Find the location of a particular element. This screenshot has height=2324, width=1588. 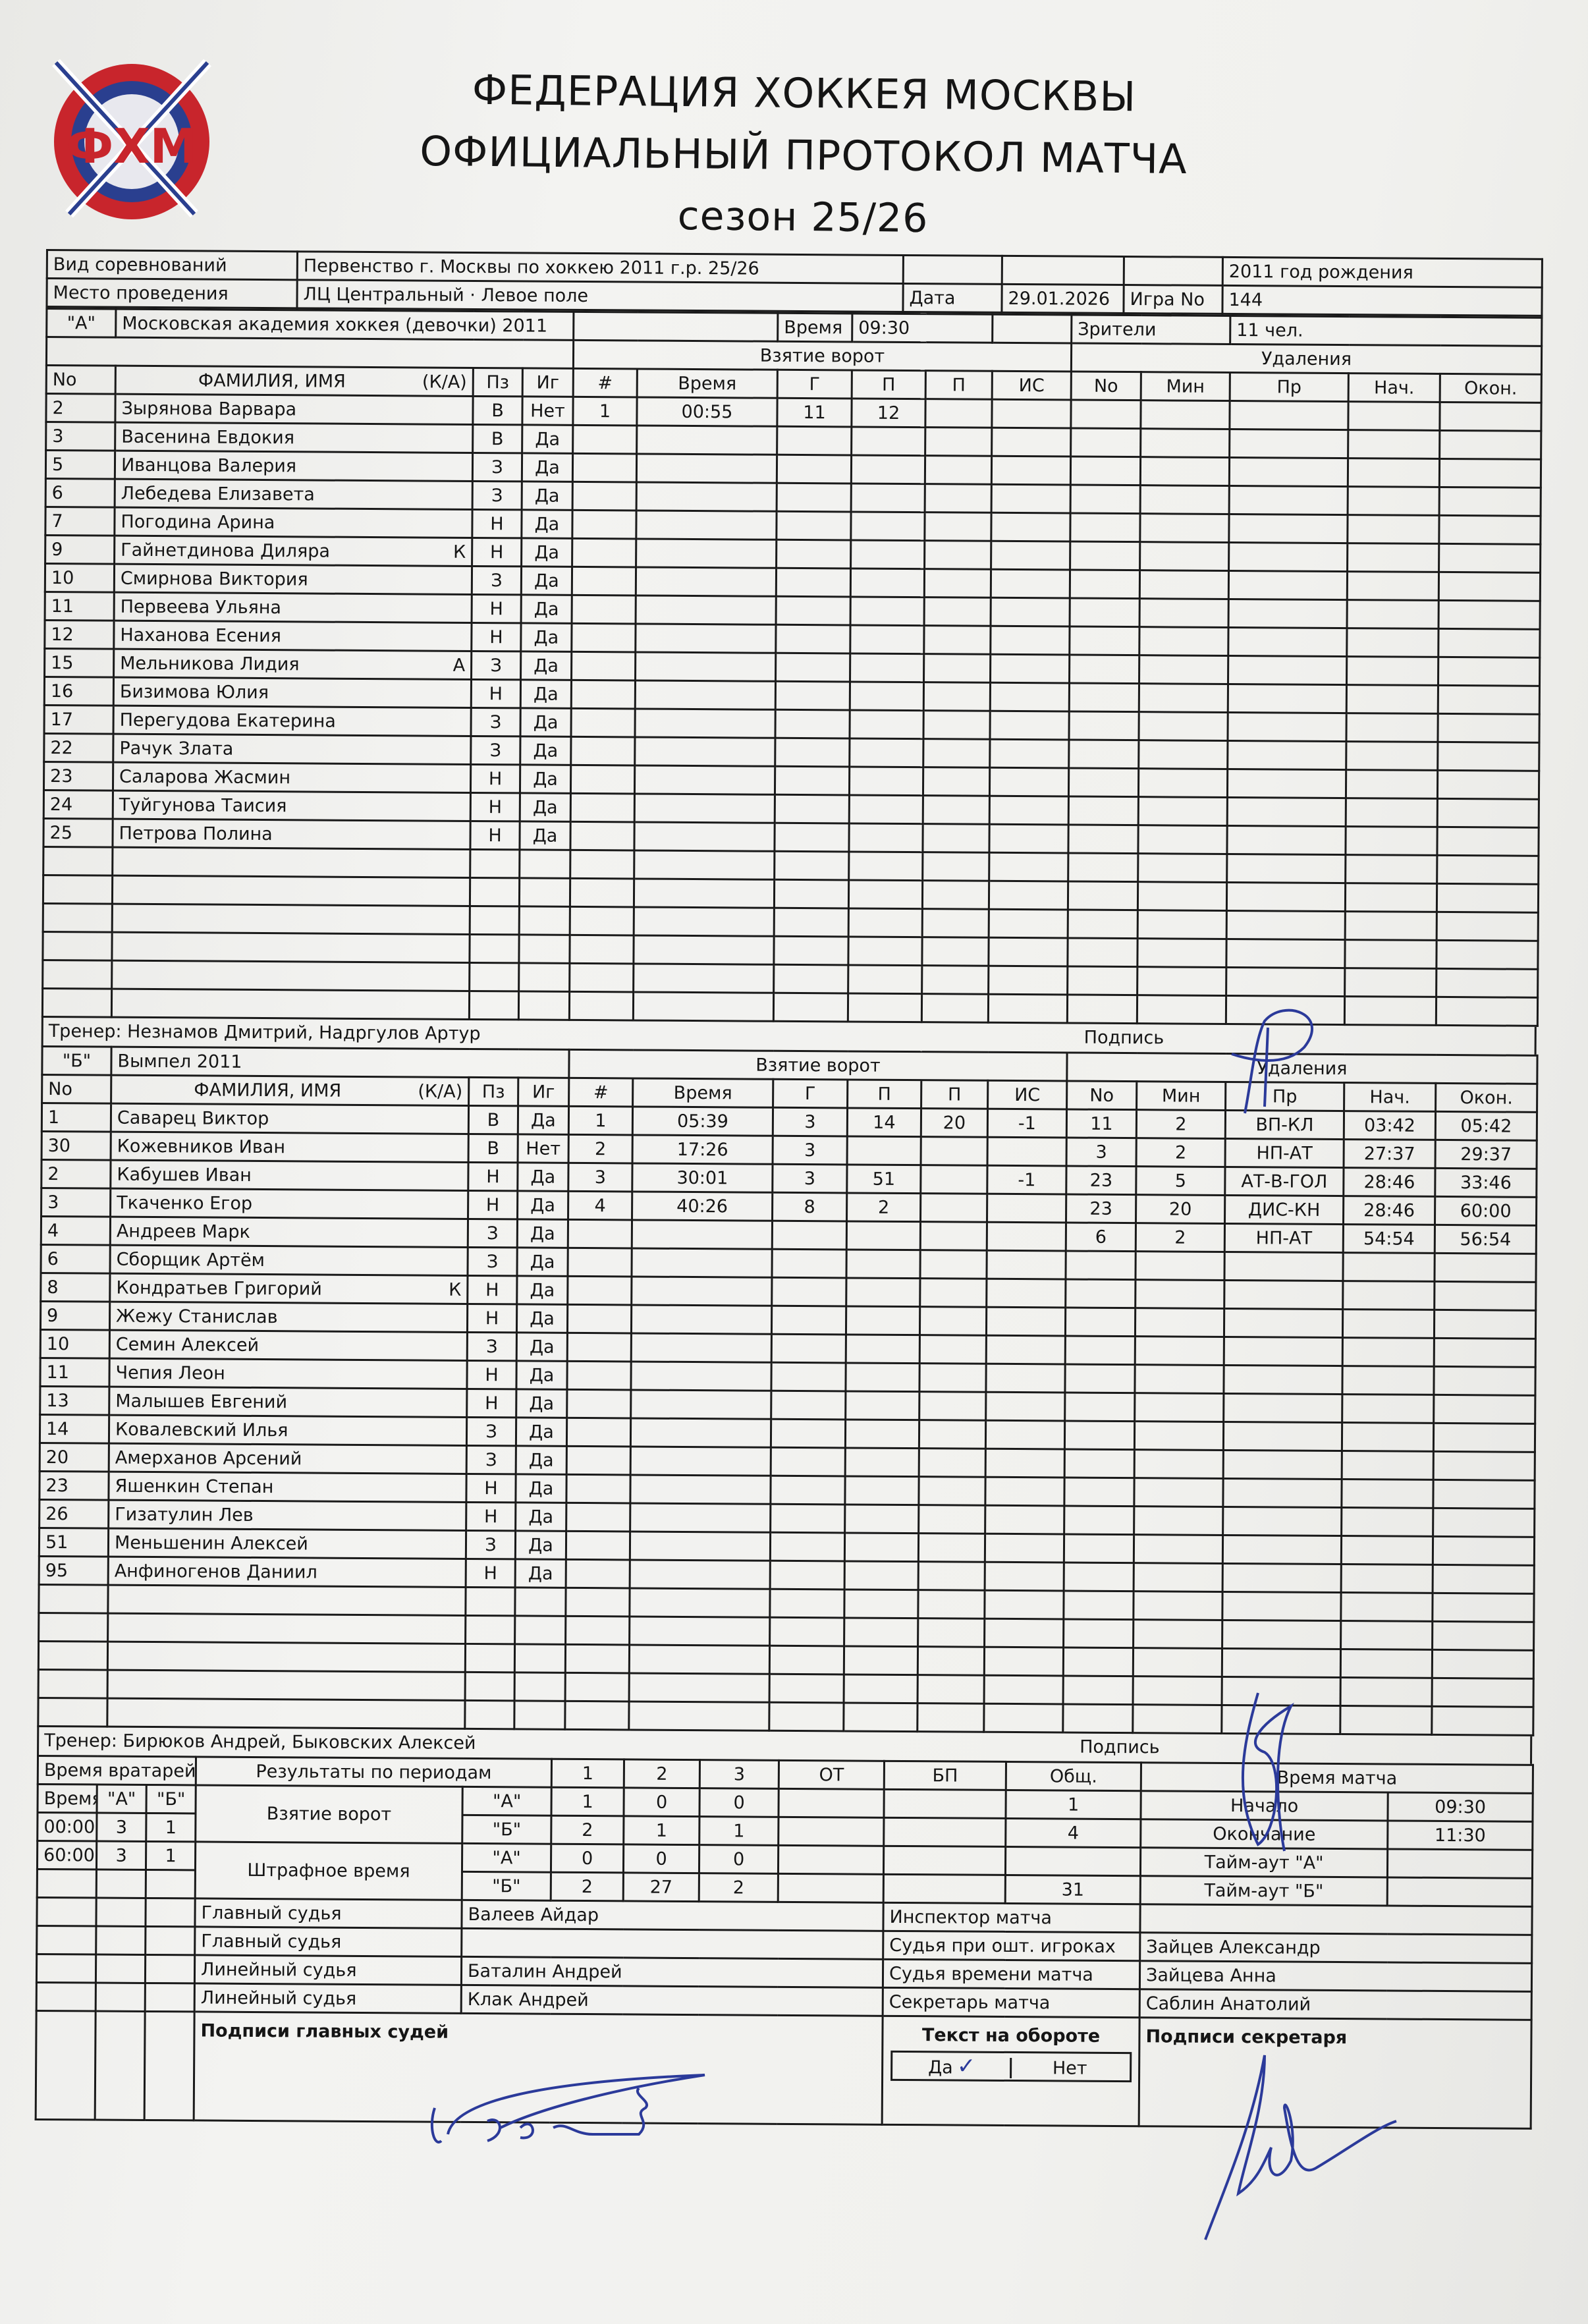

penalty-end: 33:46 is located at coordinates (1486, 1183).